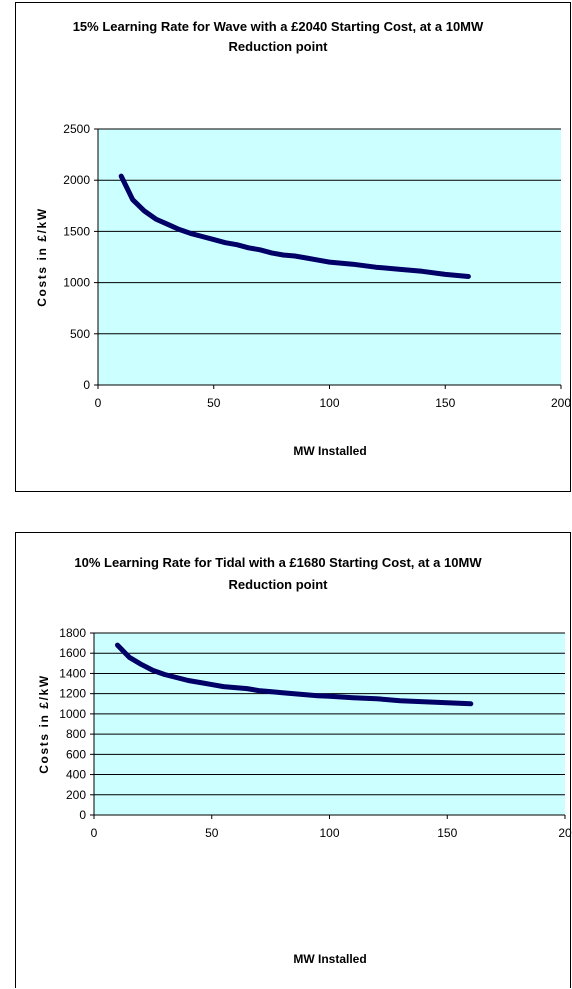 Image resolution: width=572 pixels, height=989 pixels. I want to click on y-tick-label: 1400, so click(72, 673).